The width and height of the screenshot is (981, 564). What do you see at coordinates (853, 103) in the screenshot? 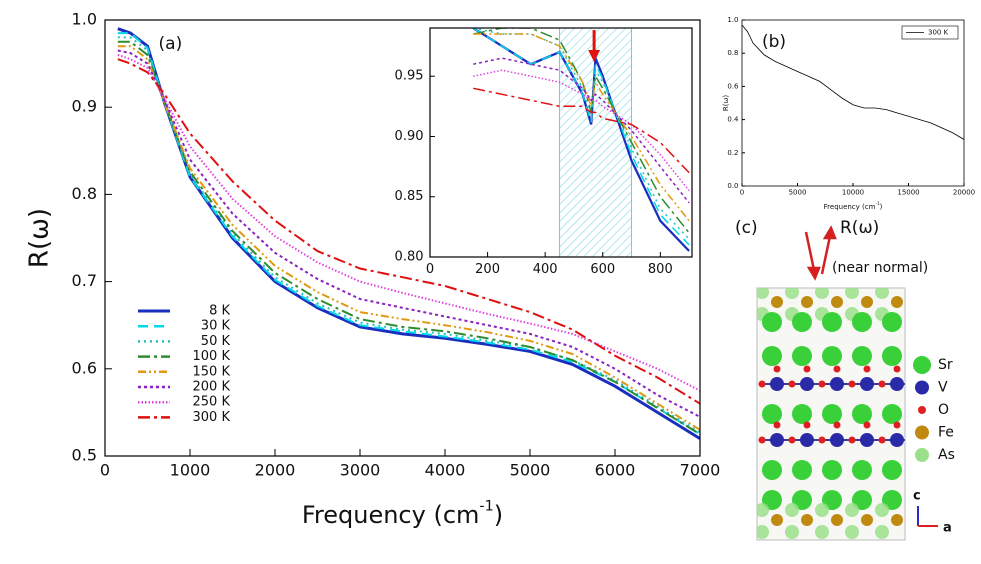
I see `plot-frame` at bounding box center [853, 103].